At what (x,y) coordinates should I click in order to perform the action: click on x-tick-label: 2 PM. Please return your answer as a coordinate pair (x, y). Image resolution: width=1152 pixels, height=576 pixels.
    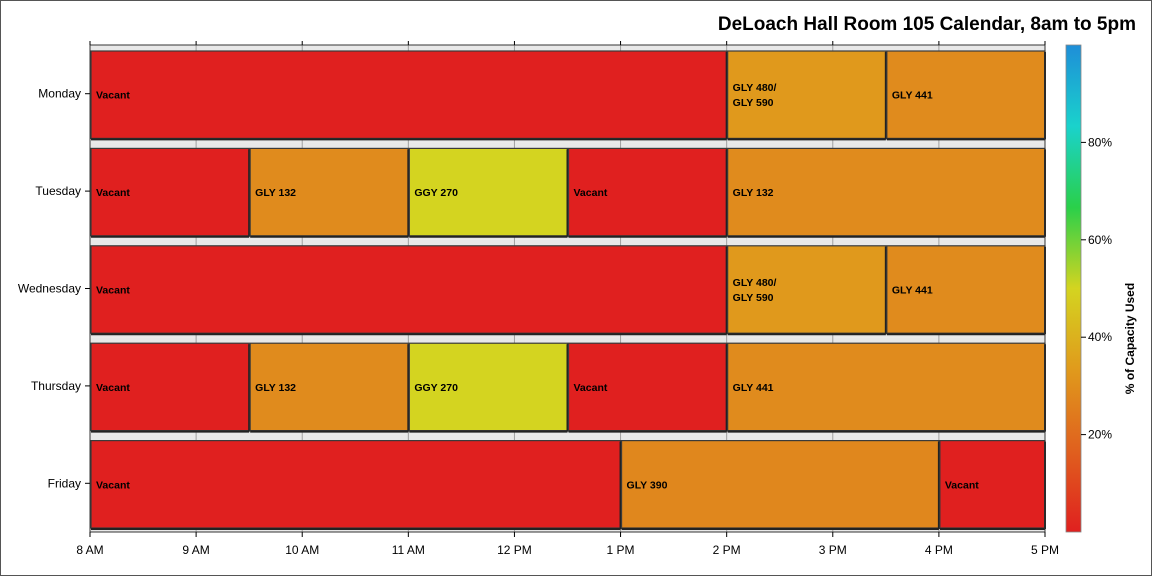
    Looking at the image, I should click on (727, 550).